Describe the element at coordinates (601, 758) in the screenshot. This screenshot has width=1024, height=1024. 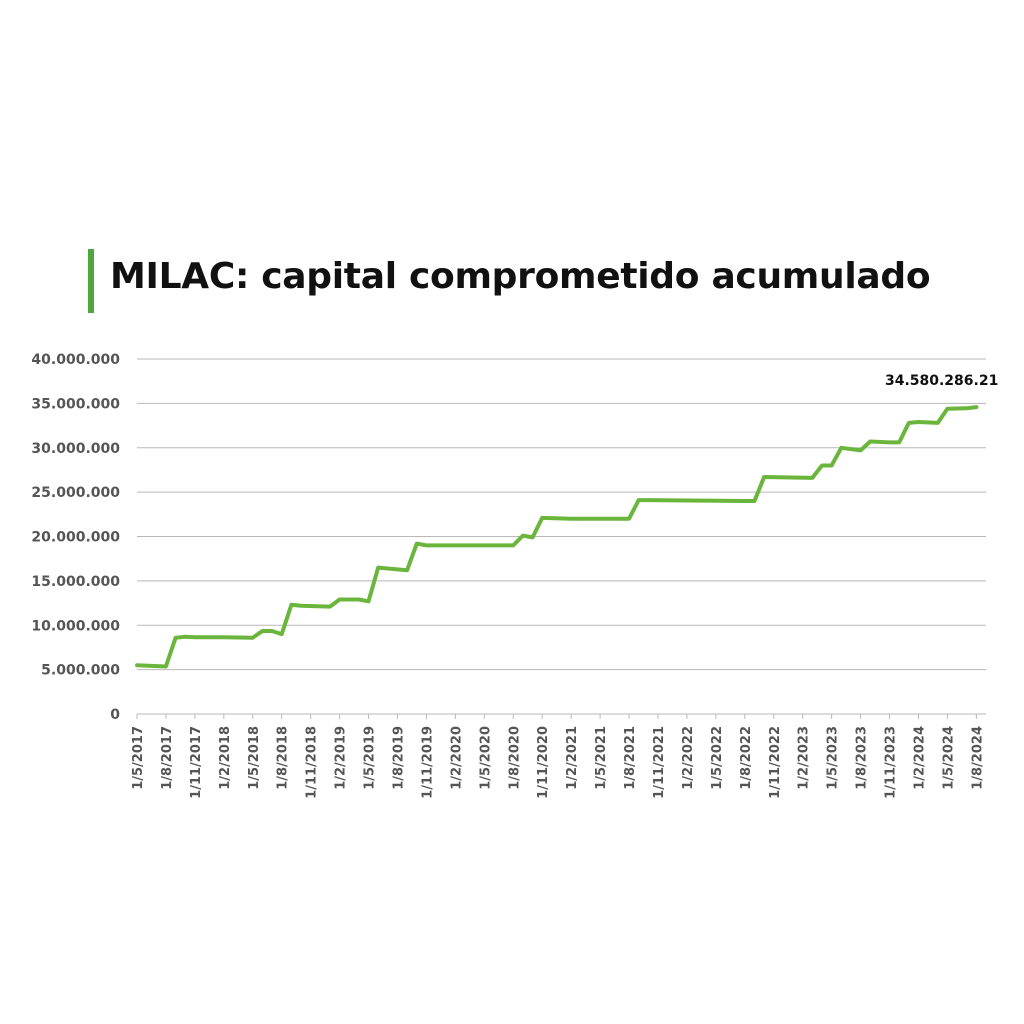
I see `x-tick-label: 1/5/2021` at that location.